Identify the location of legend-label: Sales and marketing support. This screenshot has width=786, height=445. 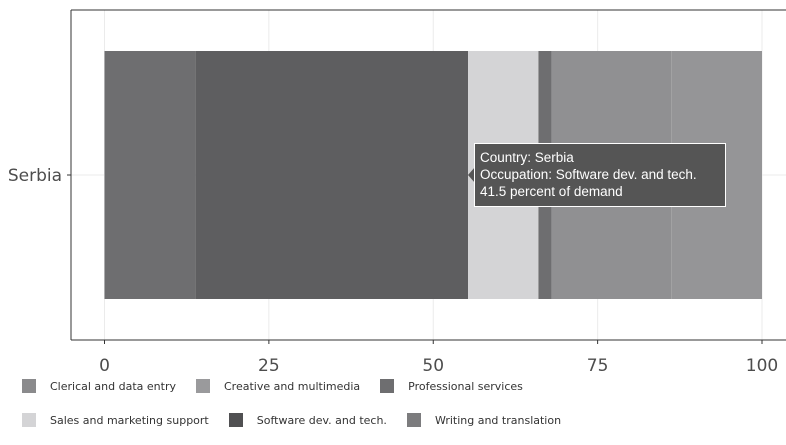
(129, 420).